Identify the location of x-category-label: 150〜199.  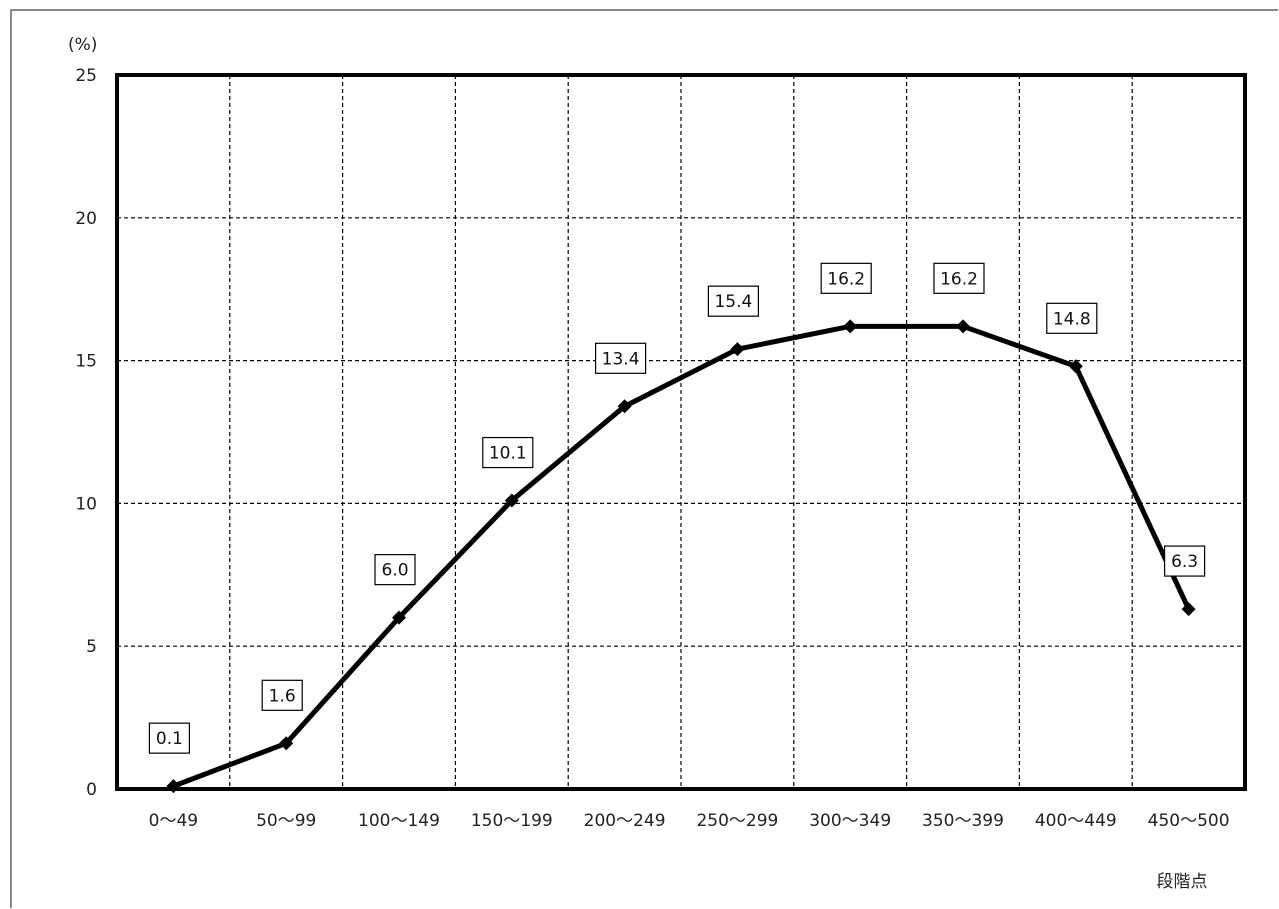
(512, 821).